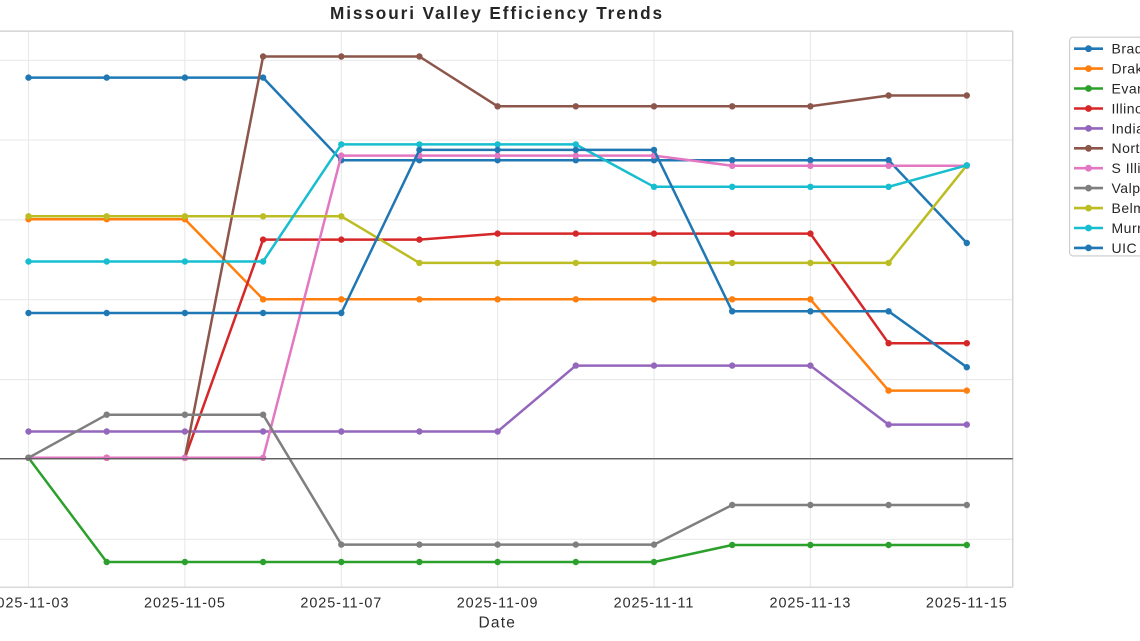  What do you see at coordinates (967, 604) in the screenshot?
I see `svg-text: 2025-11-15` at bounding box center [967, 604].